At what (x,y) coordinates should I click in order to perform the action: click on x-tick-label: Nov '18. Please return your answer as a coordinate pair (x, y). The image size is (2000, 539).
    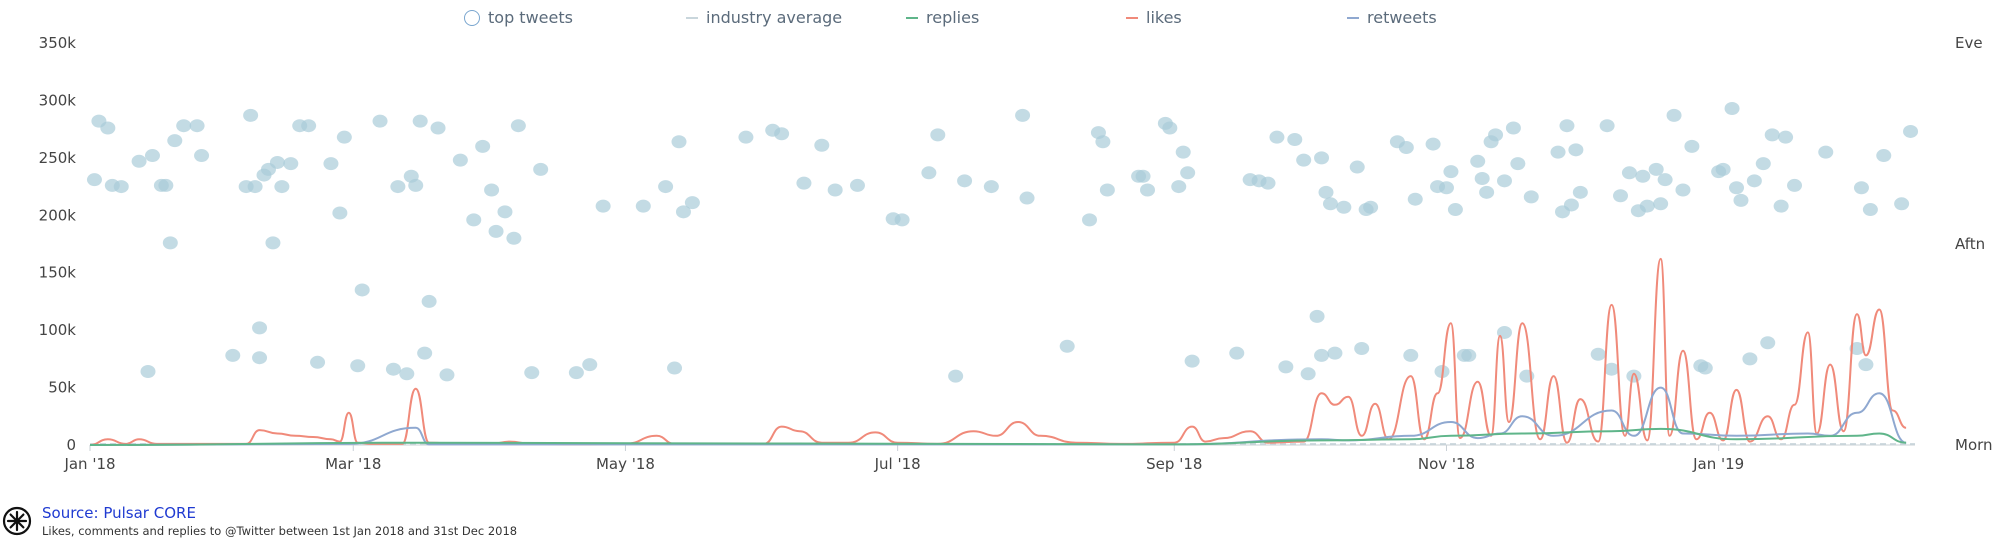
    Looking at the image, I should click on (1446, 464).